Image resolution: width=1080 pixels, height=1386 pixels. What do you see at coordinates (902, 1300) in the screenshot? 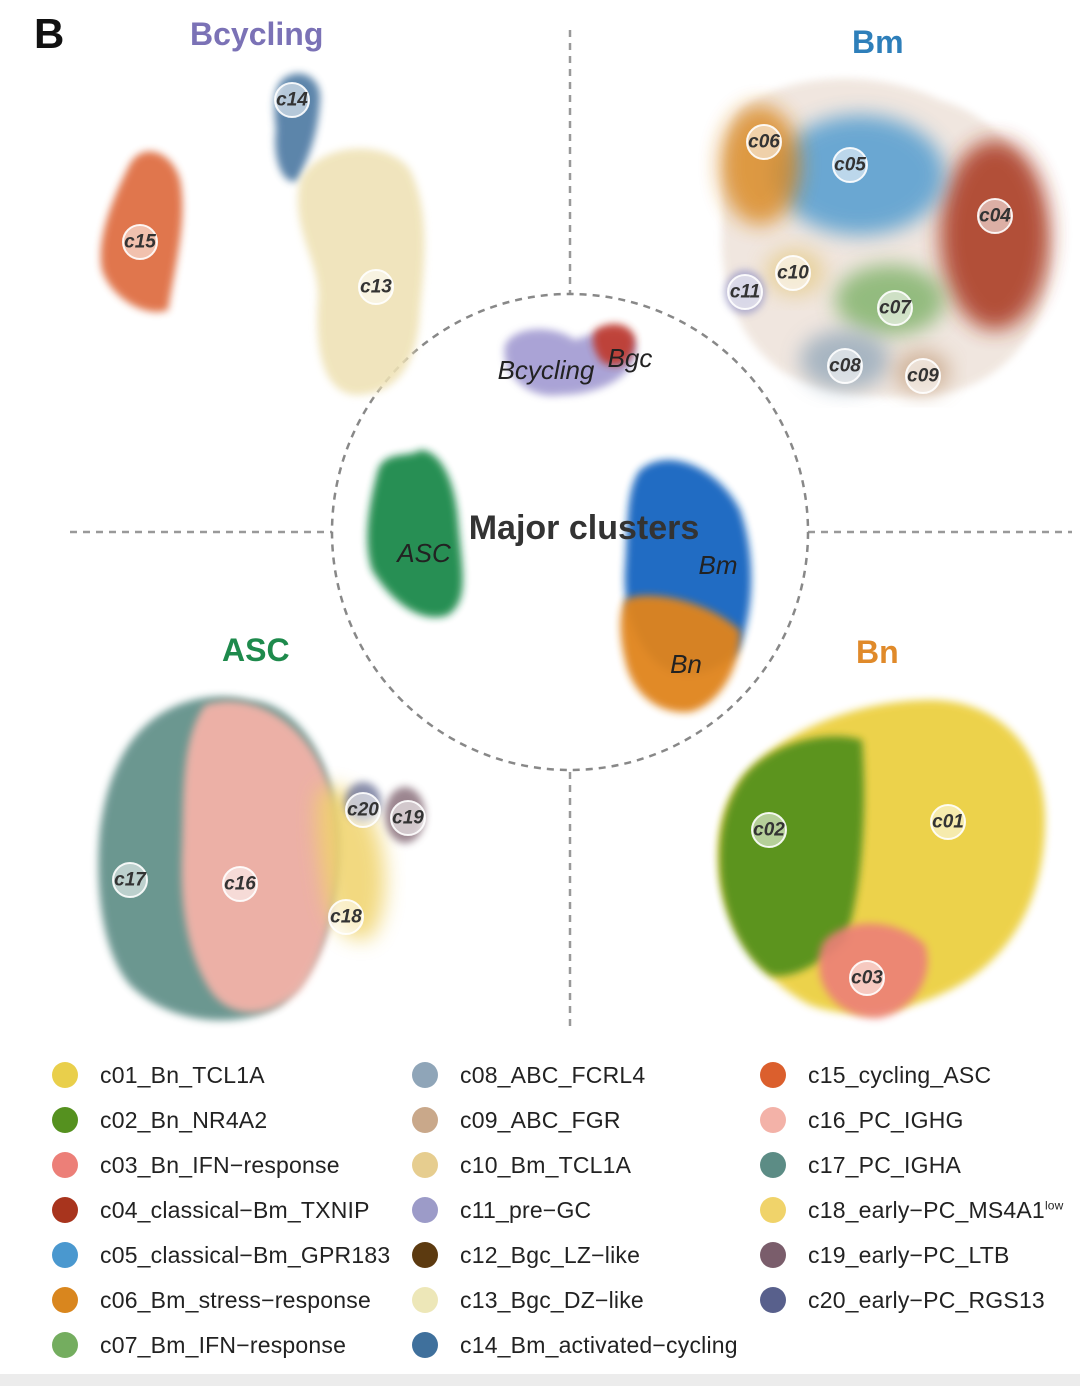
I see `legend-item: c20_early−PC_RGS13` at bounding box center [902, 1300].